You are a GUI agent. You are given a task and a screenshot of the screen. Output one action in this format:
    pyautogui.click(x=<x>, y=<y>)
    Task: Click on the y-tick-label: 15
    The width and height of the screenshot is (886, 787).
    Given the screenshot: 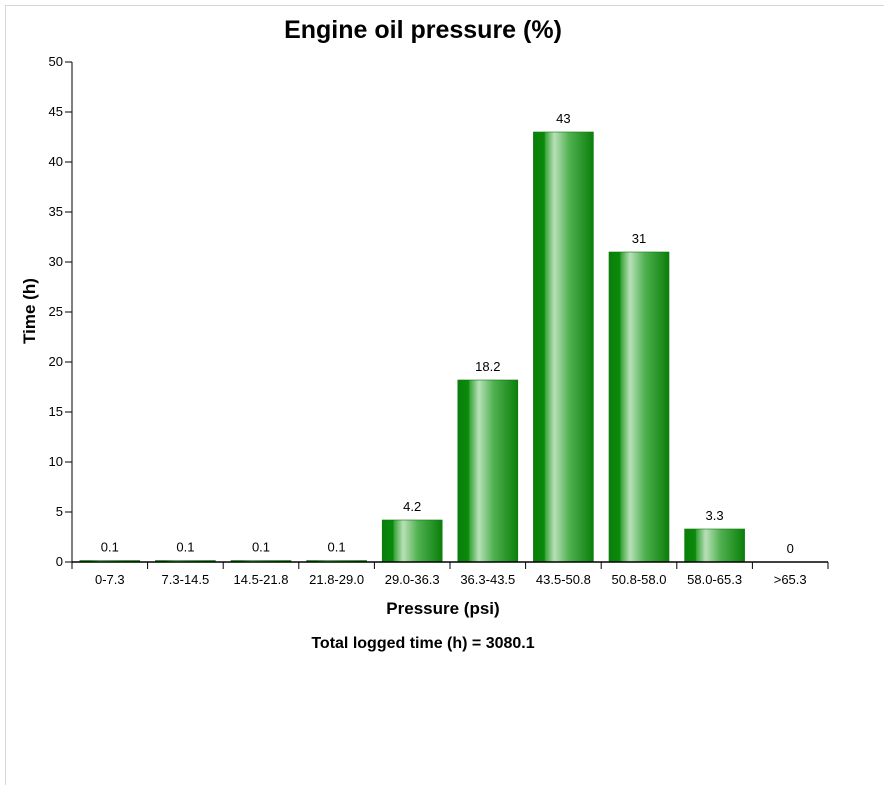 What is the action you would take?
    pyautogui.click(x=56, y=411)
    